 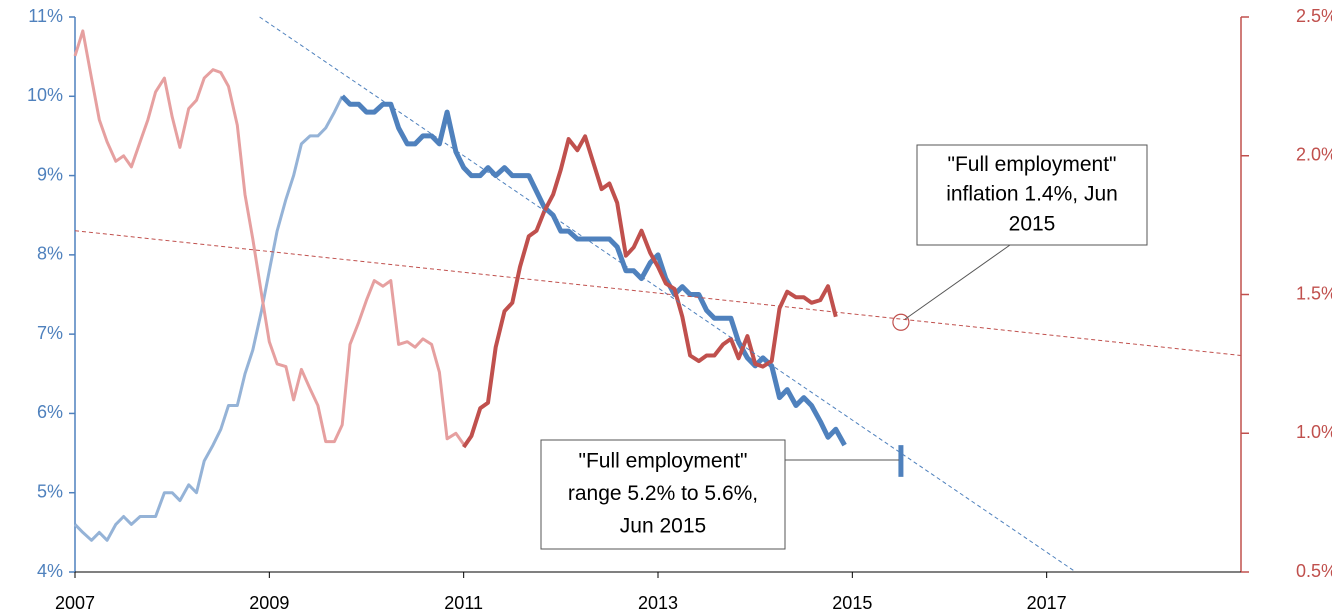 I want to click on y-tick-label: 6%, so click(x=50, y=412).